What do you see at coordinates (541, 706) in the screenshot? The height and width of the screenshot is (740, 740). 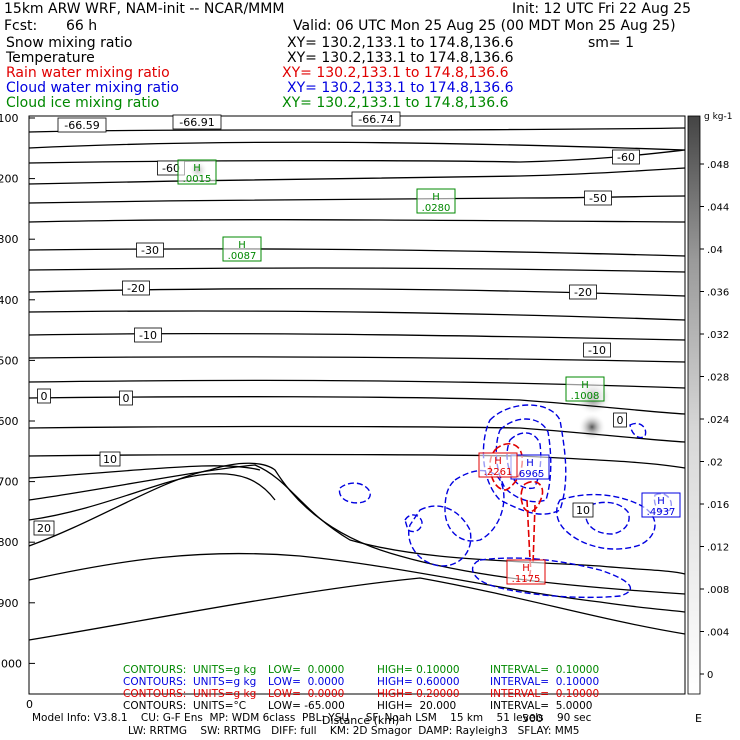 I see `contour-info-interval: INTERVAL= 5.0000` at bounding box center [541, 706].